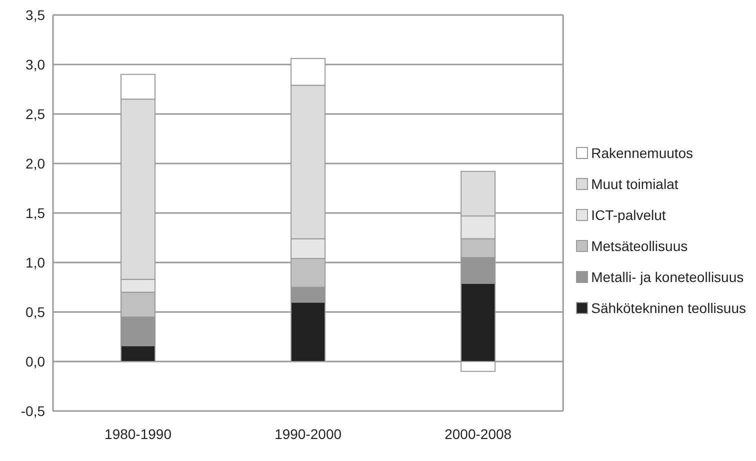  What do you see at coordinates (33, 410) in the screenshot?
I see `y-tick-label: -0,5` at bounding box center [33, 410].